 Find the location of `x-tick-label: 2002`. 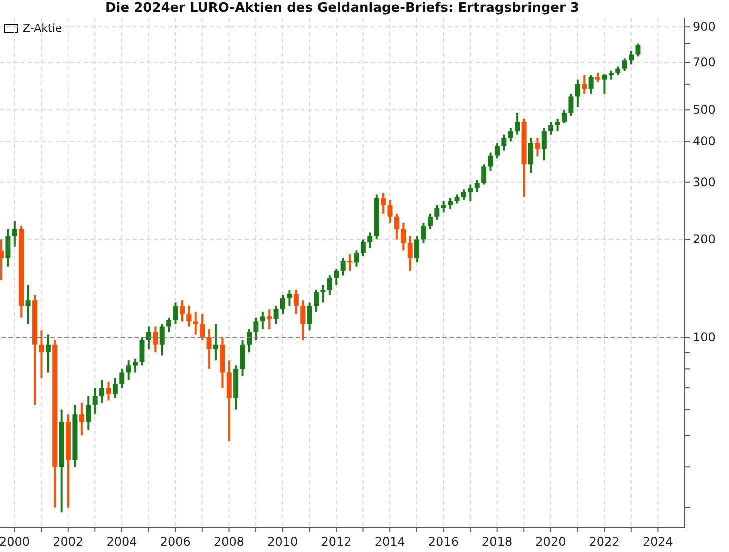

x-tick-label: 2002 is located at coordinates (68, 542).